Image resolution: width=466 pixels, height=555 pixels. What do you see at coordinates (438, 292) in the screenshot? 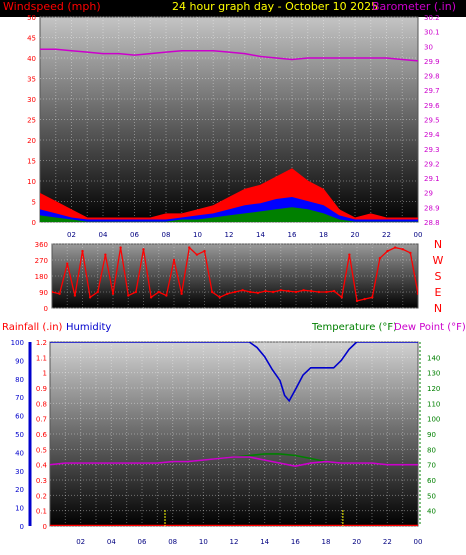
I see `compass-label: E` at bounding box center [438, 292].